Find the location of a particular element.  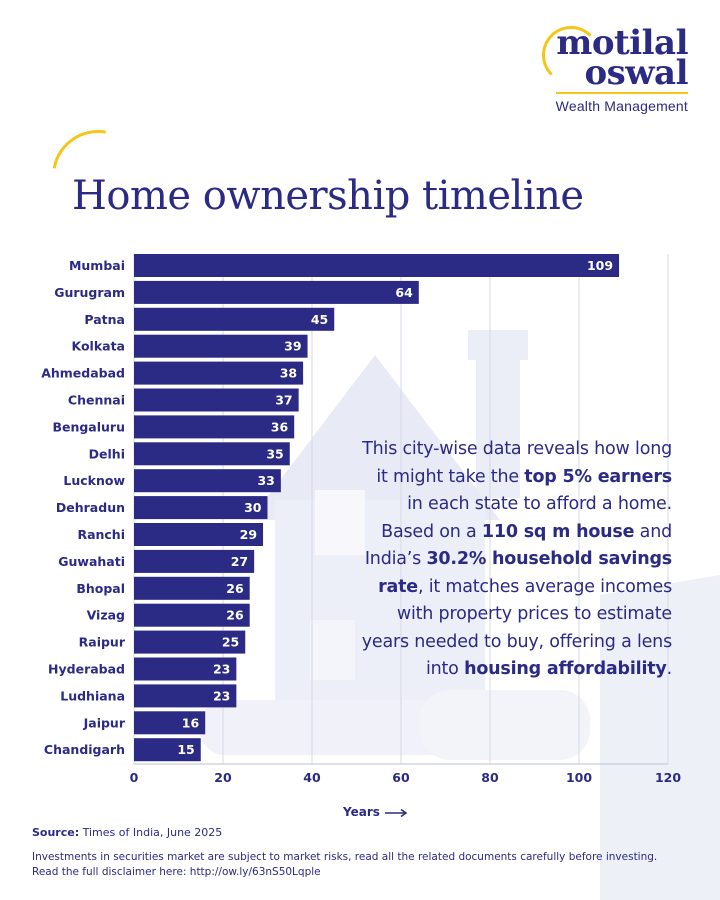

x-tick-label: 0 is located at coordinates (134, 777).